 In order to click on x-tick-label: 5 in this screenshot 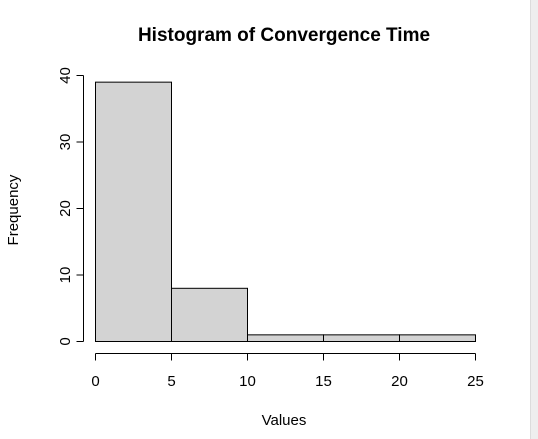, I will do `click(171, 381)`.